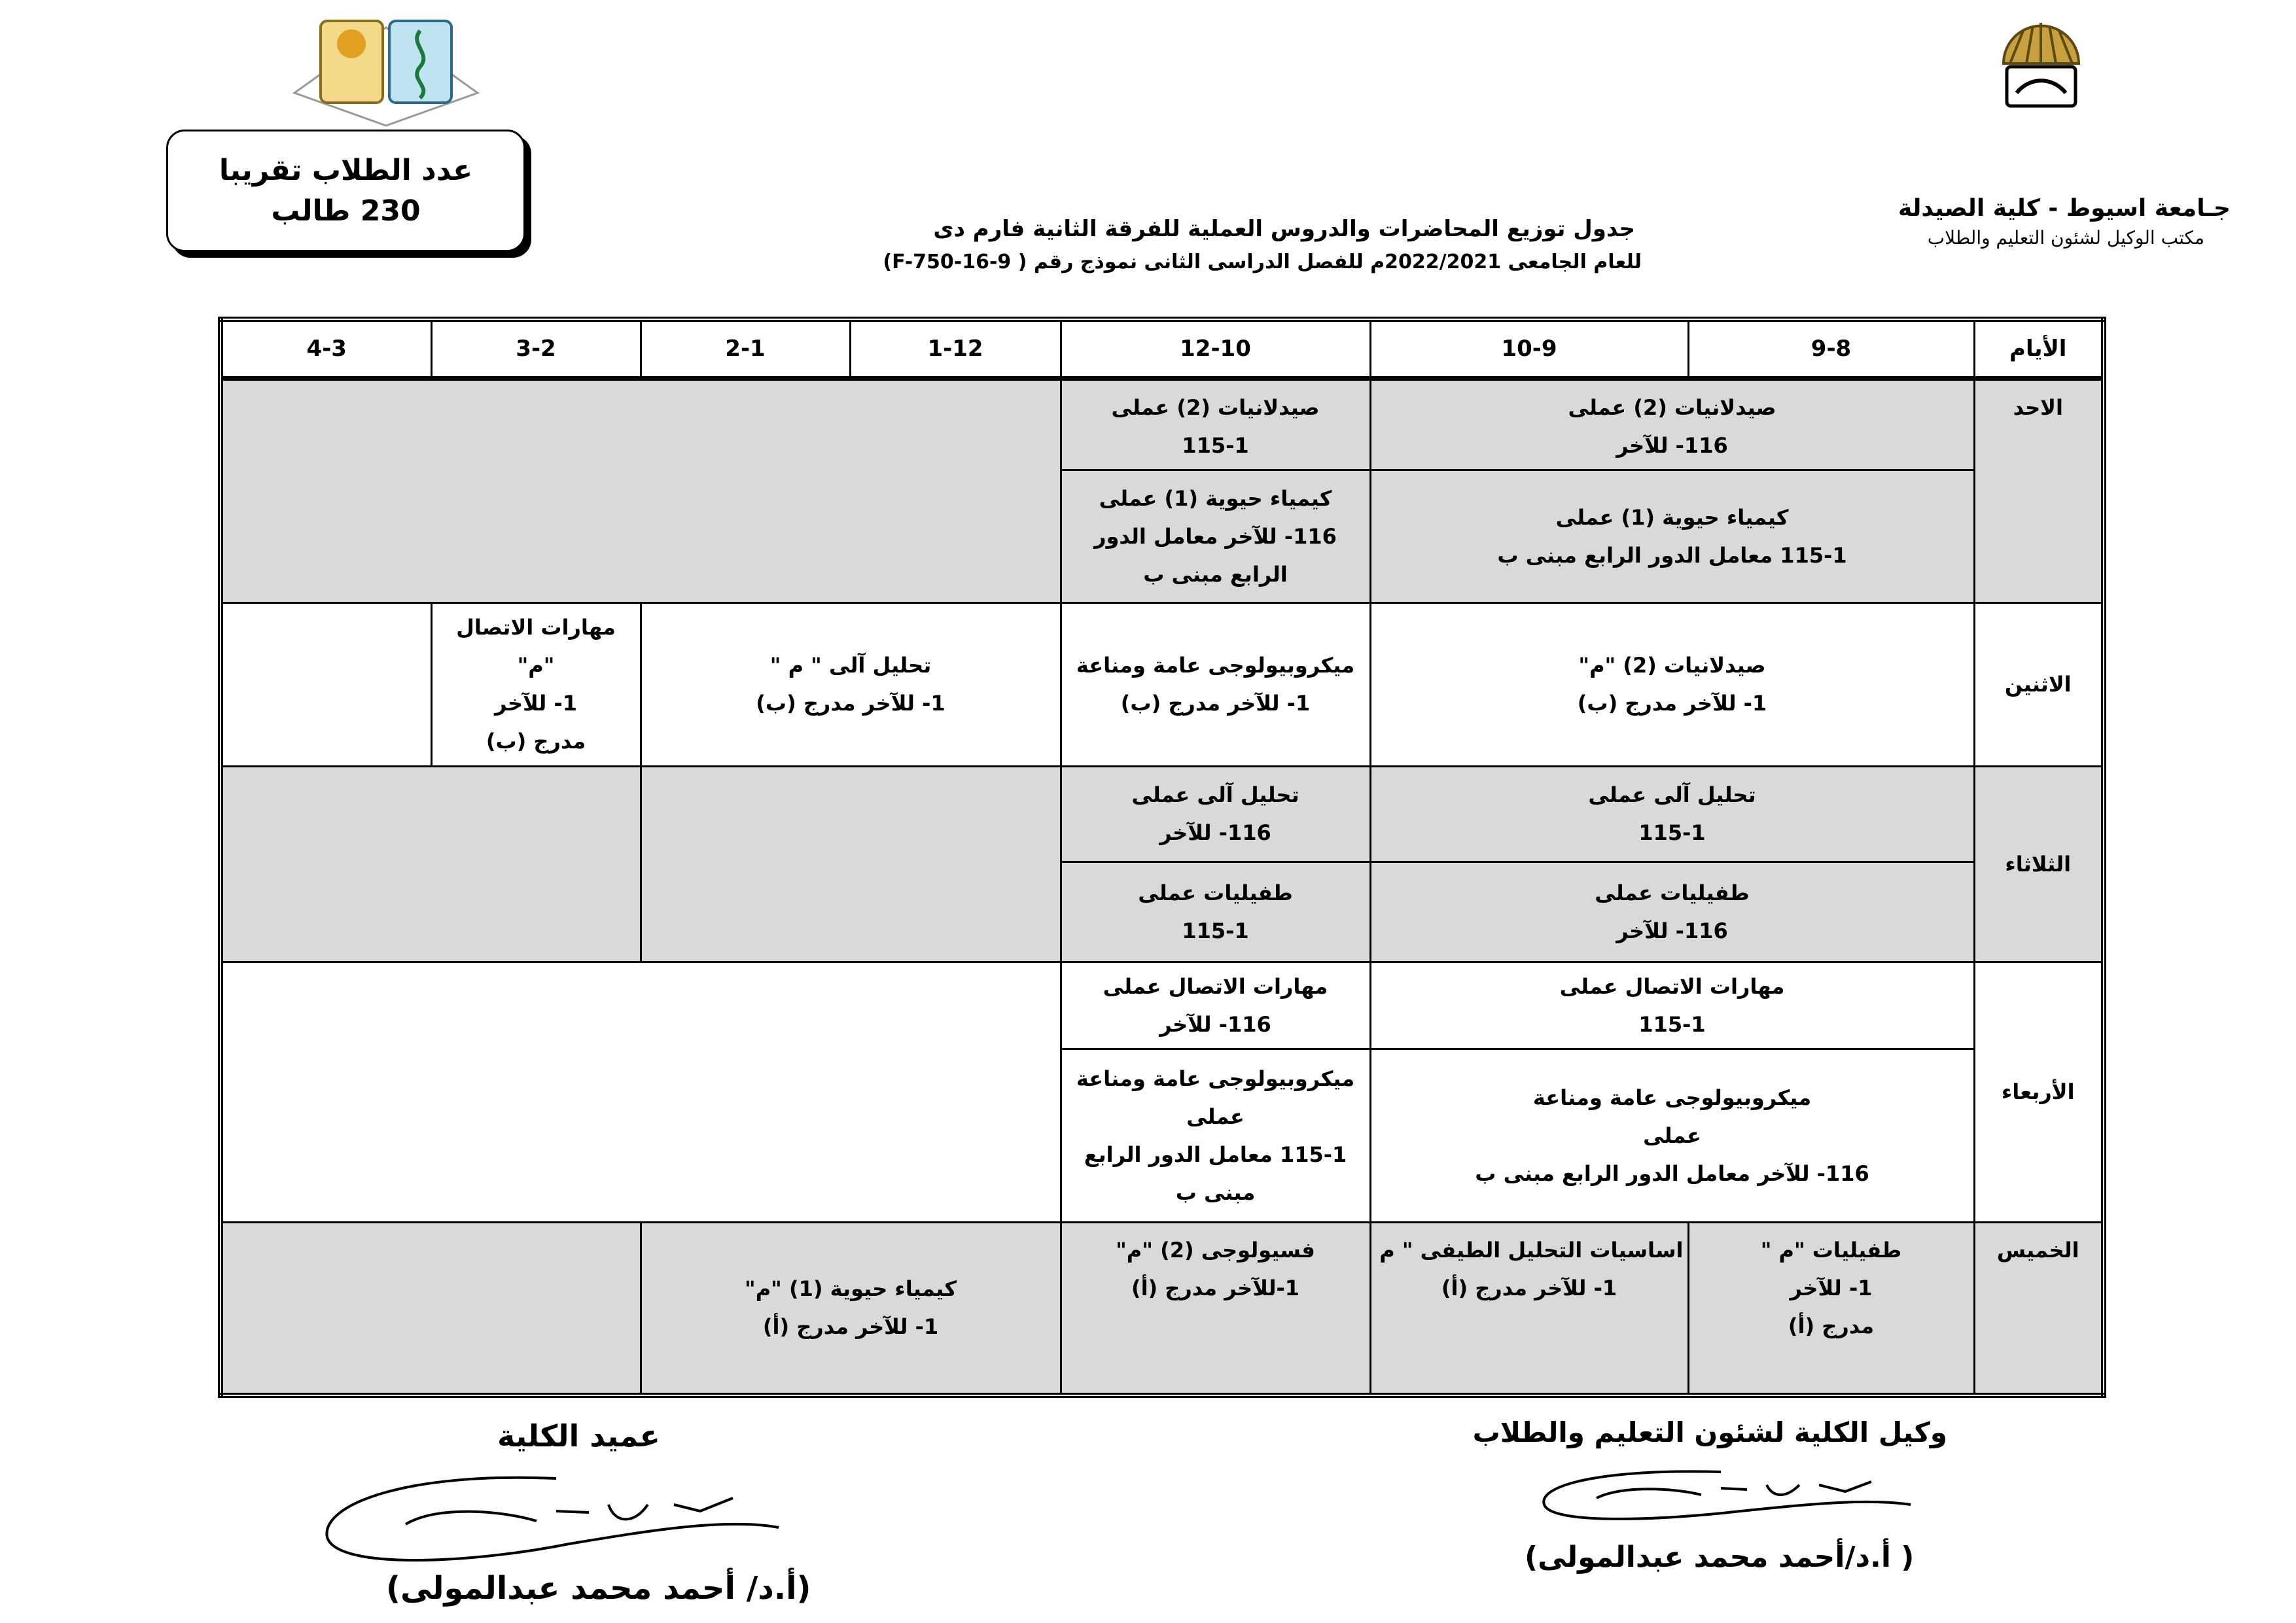  I want to click on signature-name-right: ( أ.د/أحمد محمد عبدالمولى), so click(1720, 1558).